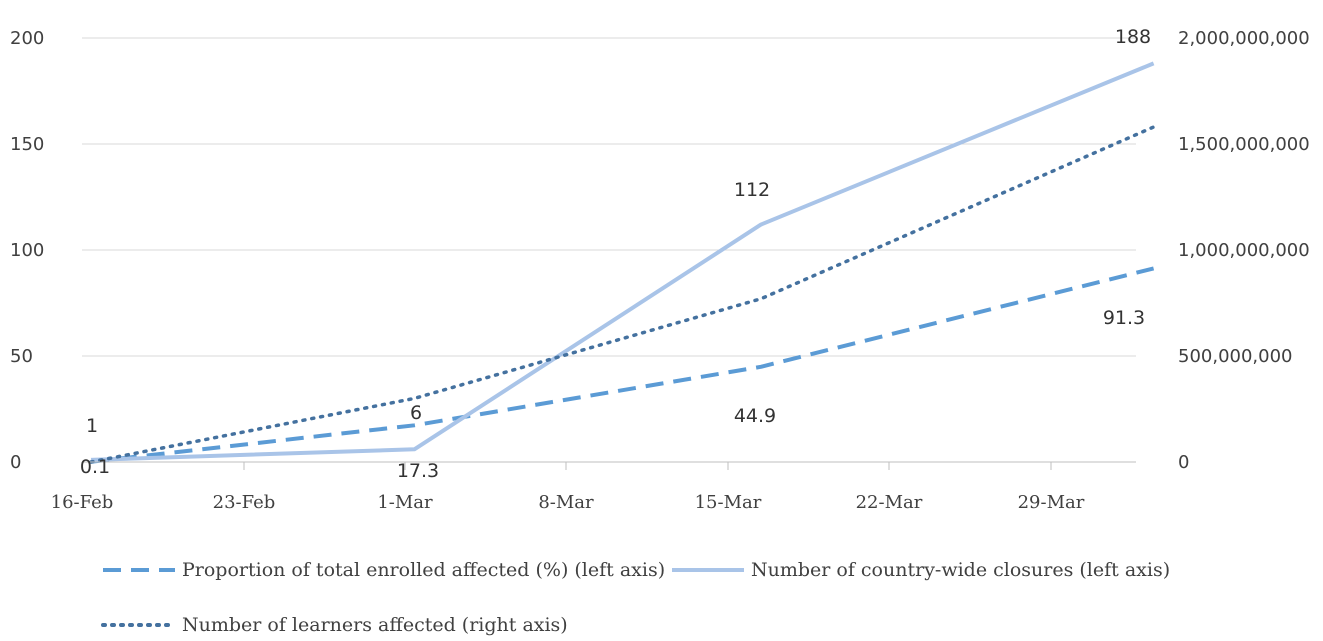 The height and width of the screenshot is (641, 1323). I want to click on legend-label-3: Number of learners affected (right axis), so click(375, 625).